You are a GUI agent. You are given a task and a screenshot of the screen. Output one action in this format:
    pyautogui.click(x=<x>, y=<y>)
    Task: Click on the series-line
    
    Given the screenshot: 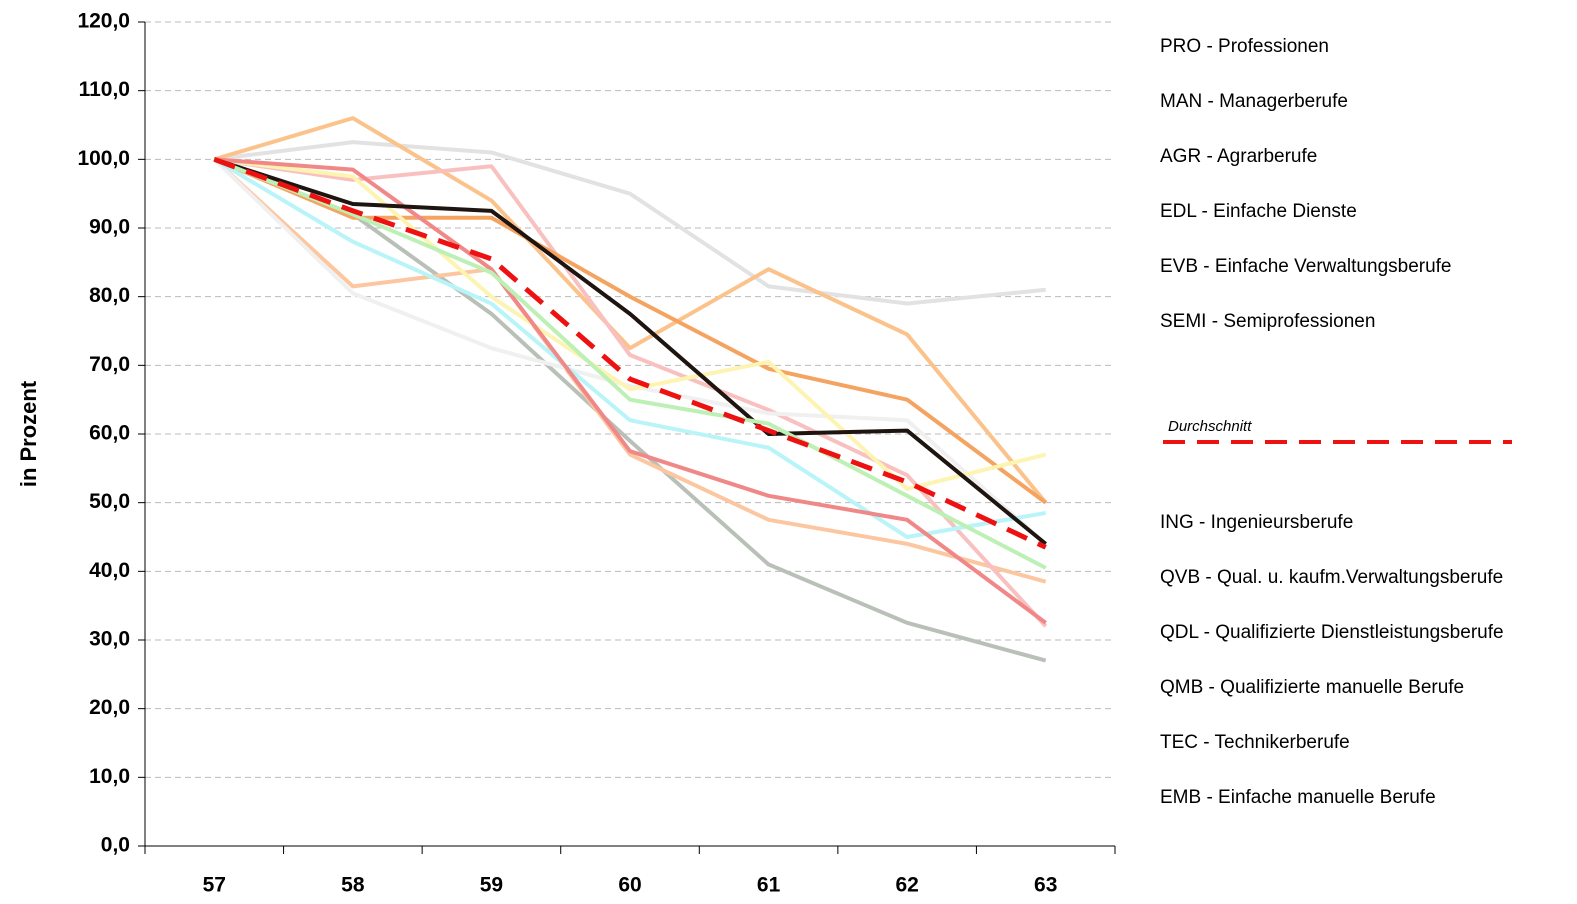 What is the action you would take?
    pyautogui.click(x=630, y=223)
    